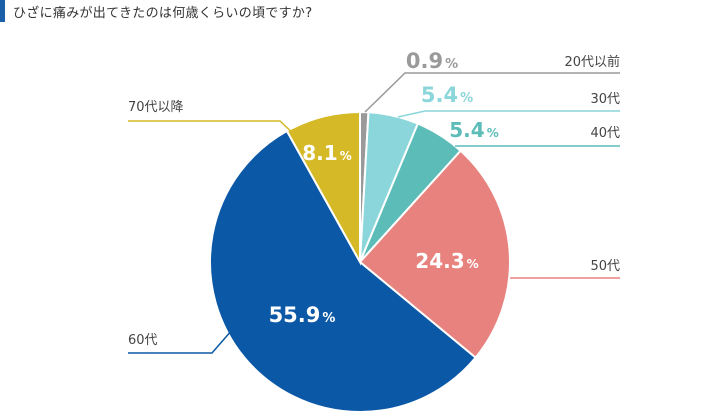  Describe the element at coordinates (447, 95) in the screenshot. I see `data-label-2: 5.4%` at that location.